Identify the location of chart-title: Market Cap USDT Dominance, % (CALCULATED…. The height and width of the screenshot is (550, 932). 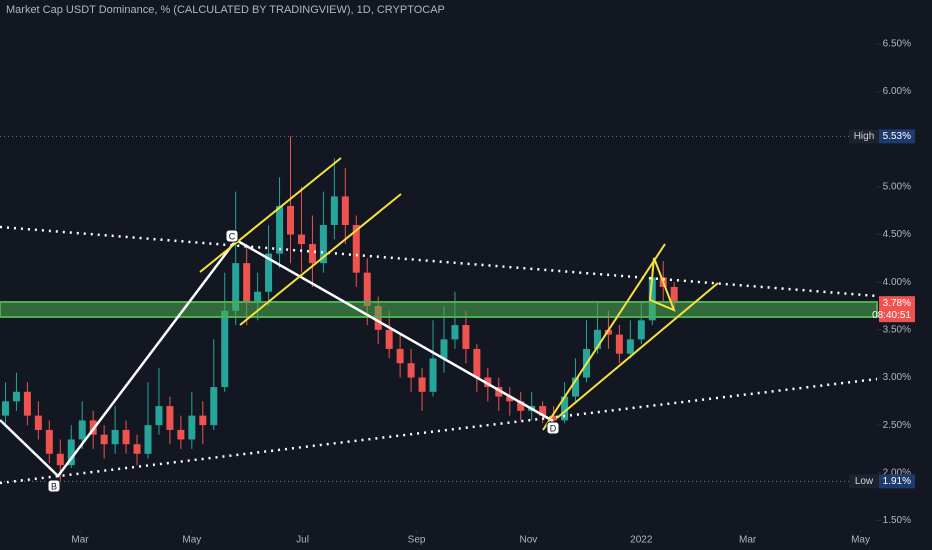
(225, 10).